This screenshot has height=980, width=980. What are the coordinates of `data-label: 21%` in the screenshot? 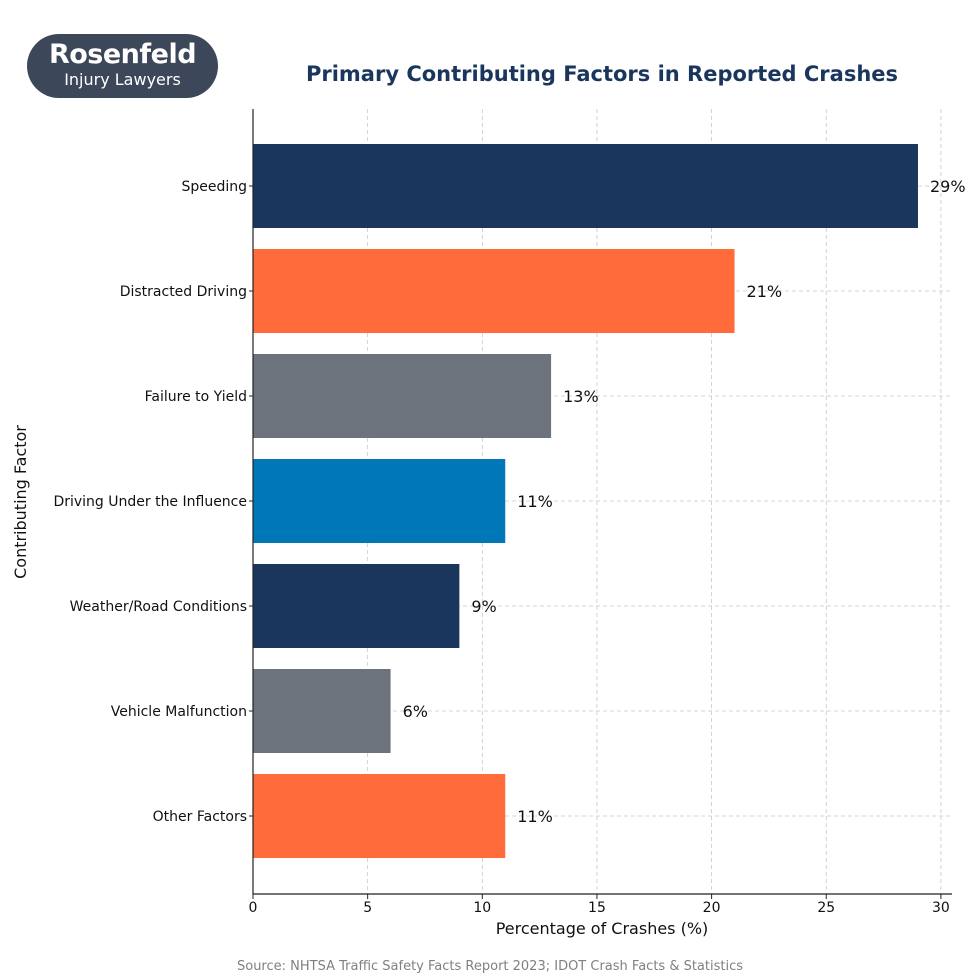 It's located at (765, 291).